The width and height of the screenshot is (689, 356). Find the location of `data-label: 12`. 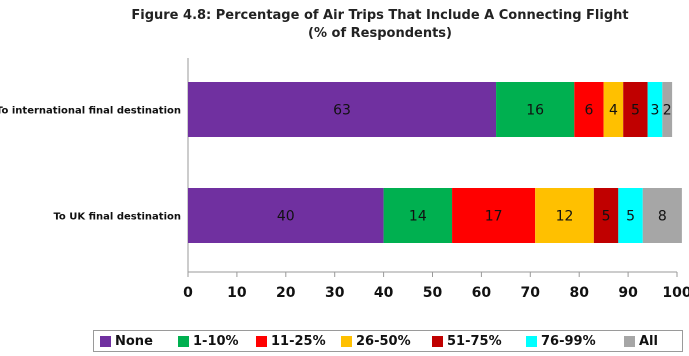

data-label: 12 is located at coordinates (565, 217).